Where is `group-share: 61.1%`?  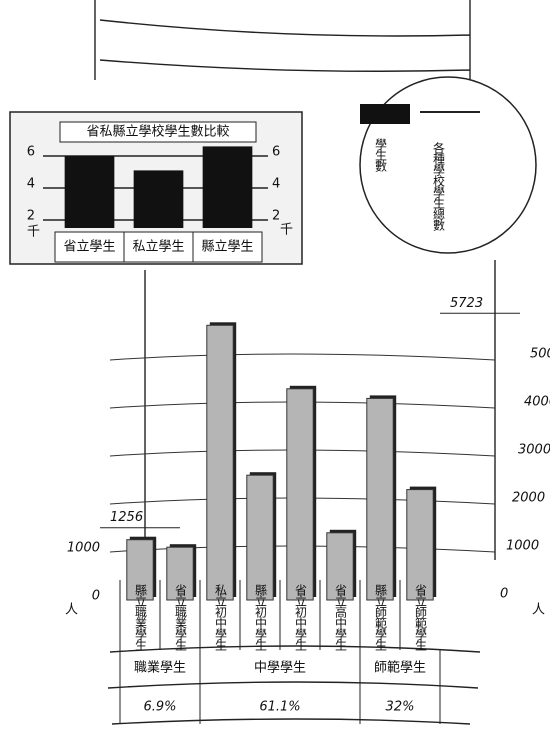 group-share: 61.1% is located at coordinates (279, 707).